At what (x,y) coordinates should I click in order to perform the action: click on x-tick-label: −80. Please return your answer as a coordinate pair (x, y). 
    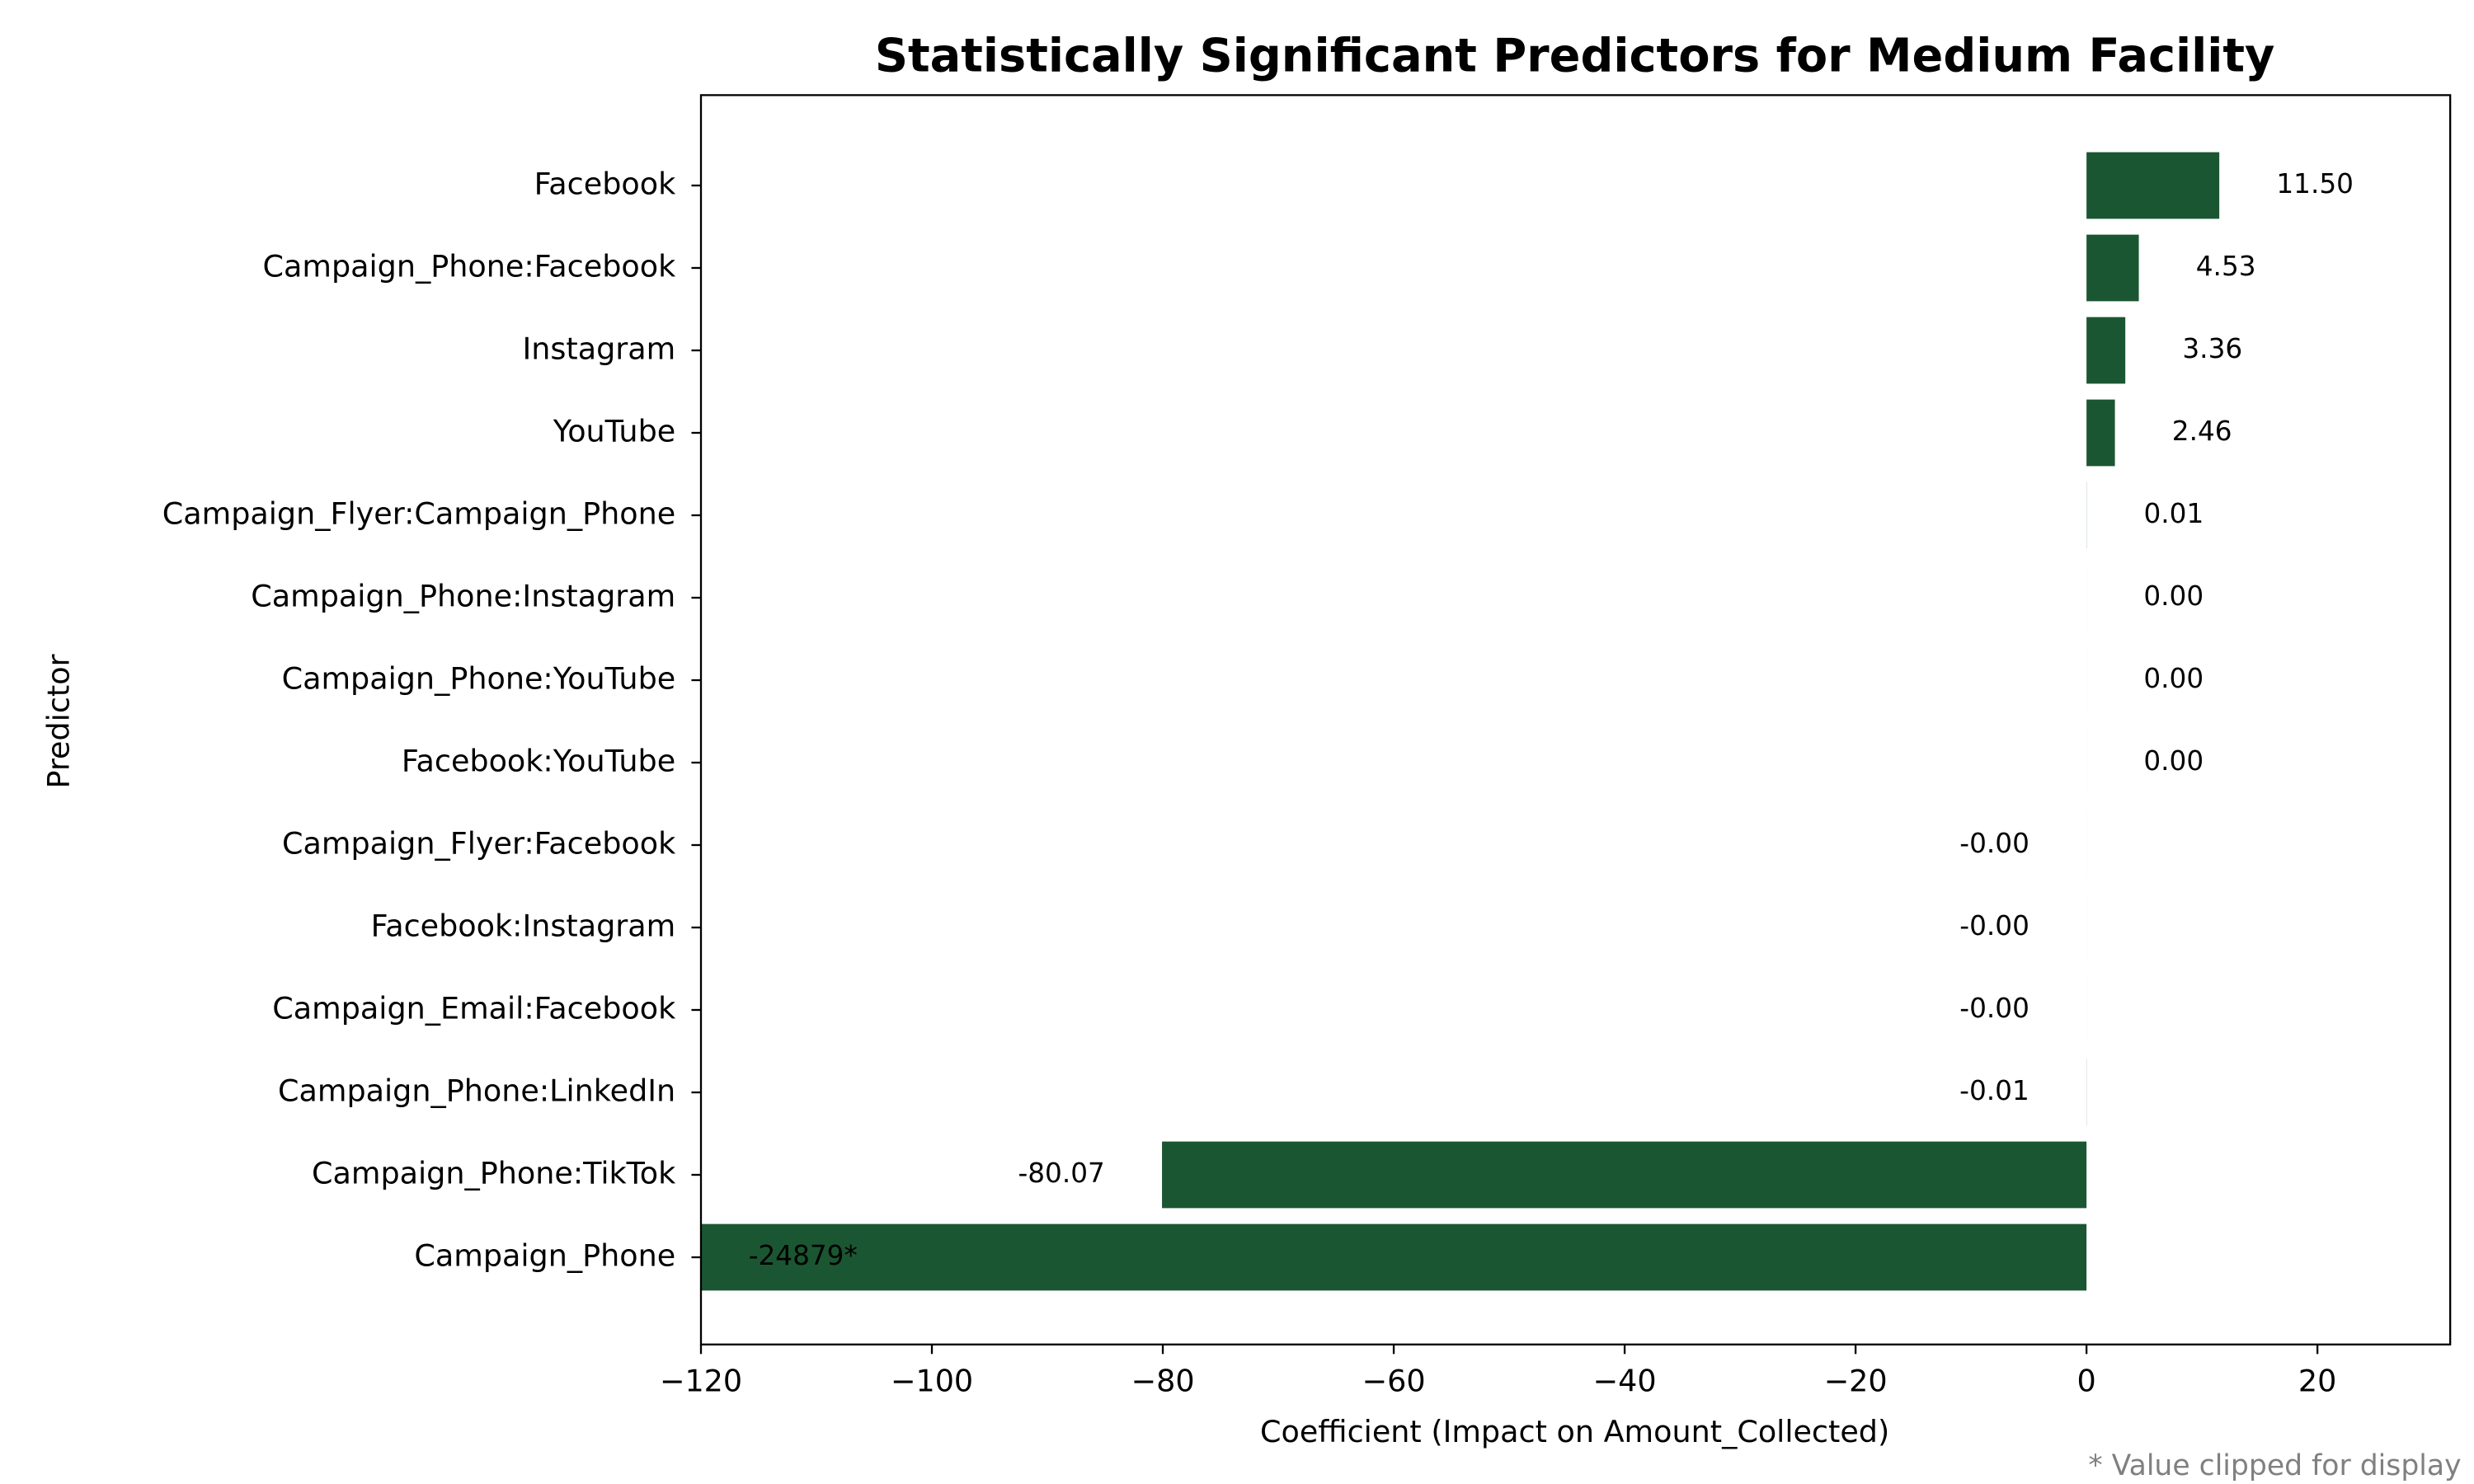
    Looking at the image, I should click on (1163, 1380).